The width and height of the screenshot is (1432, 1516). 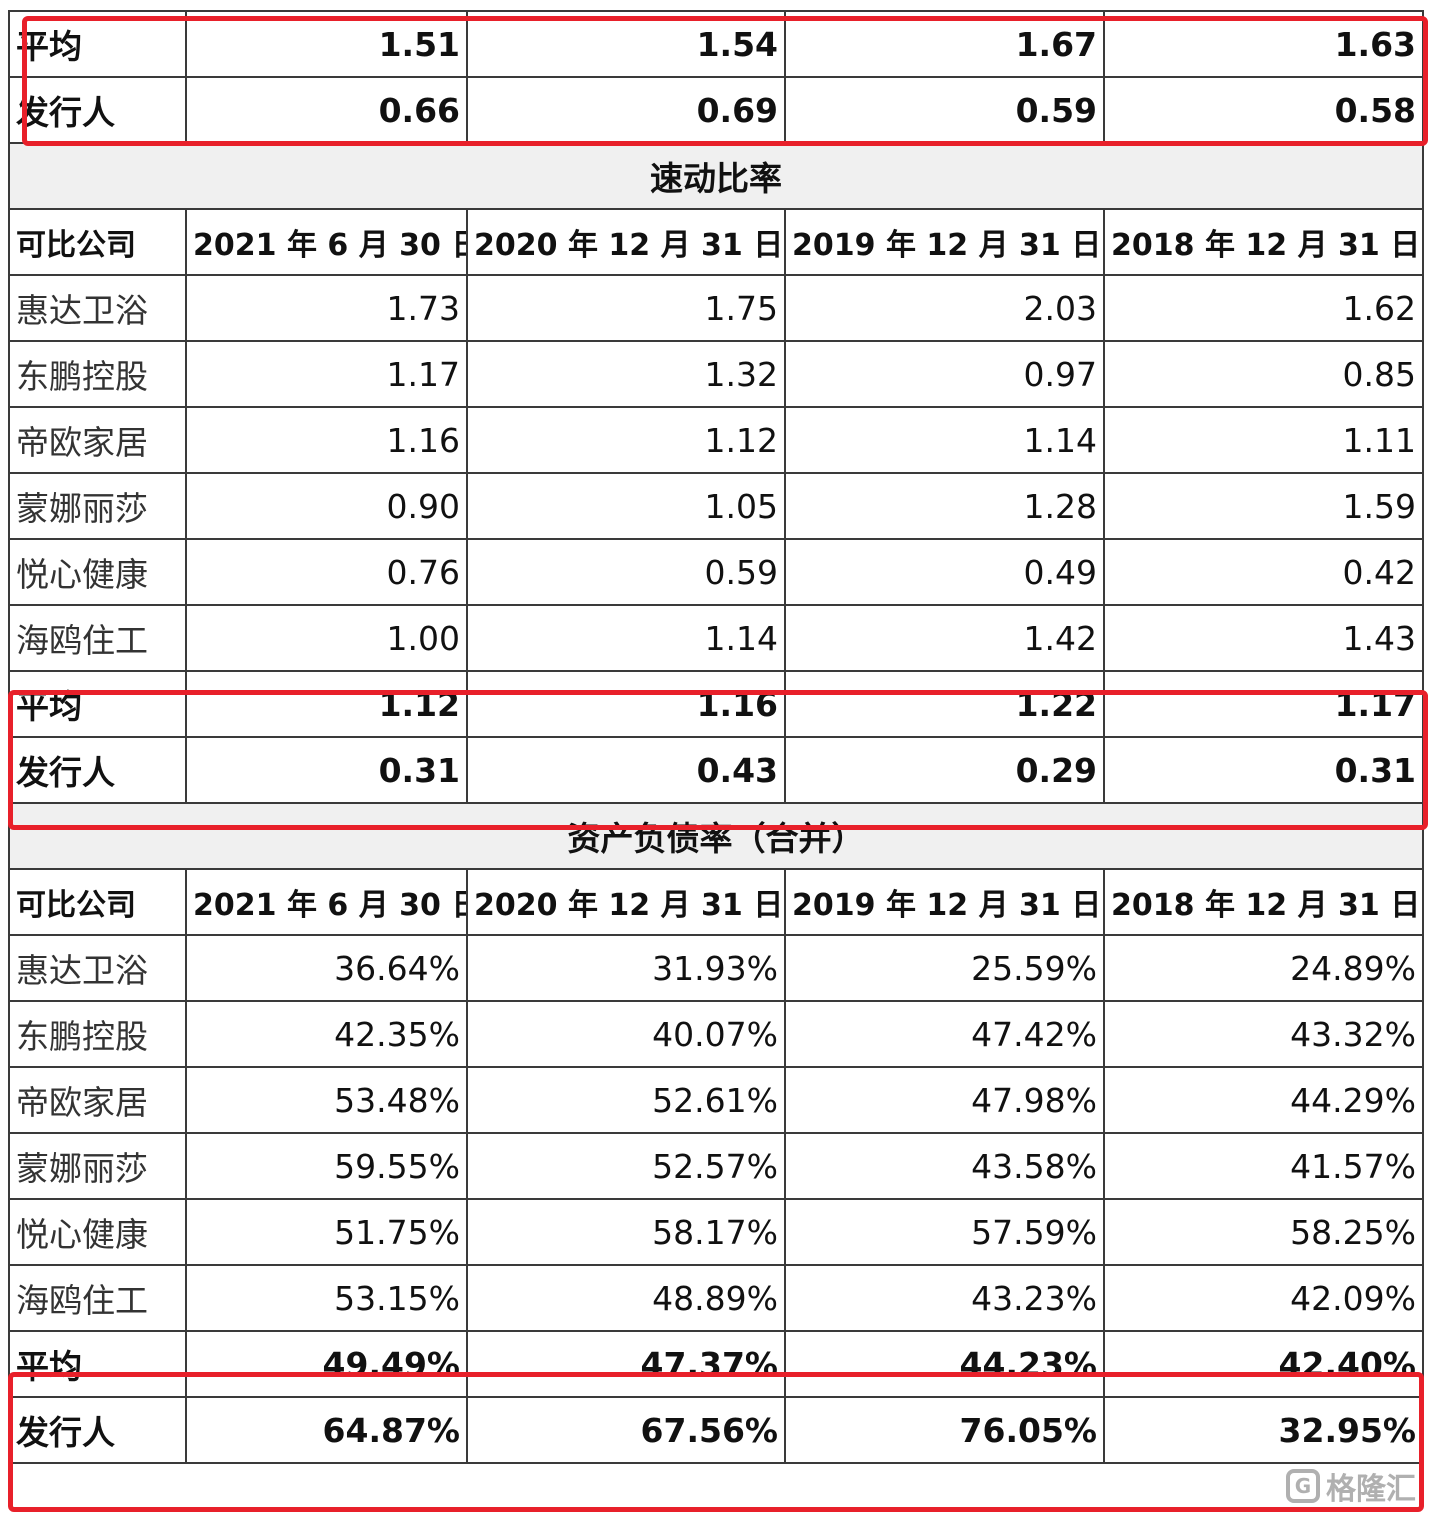 What do you see at coordinates (326, 506) in the screenshot?
I see `value-cell: 0.90` at bounding box center [326, 506].